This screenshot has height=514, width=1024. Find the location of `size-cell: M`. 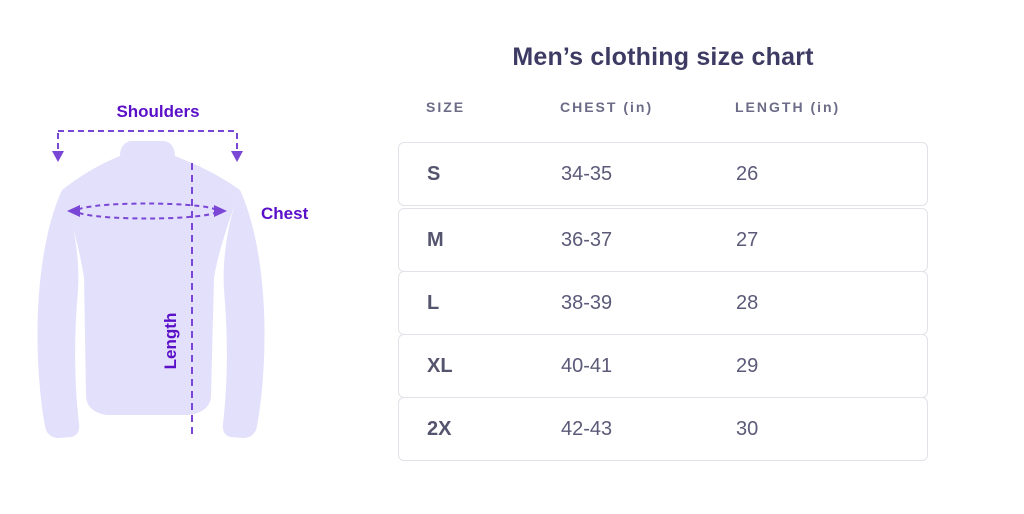

size-cell: M is located at coordinates (435, 239).